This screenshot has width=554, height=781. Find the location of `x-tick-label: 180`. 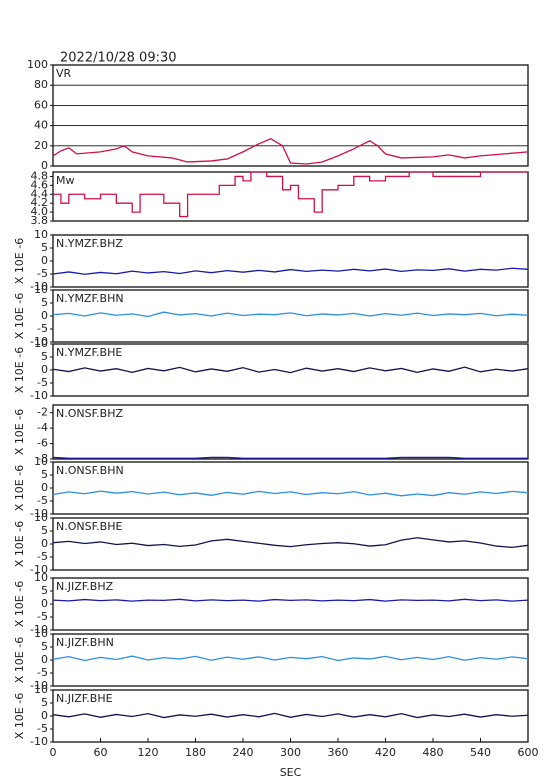

x-tick-label: 180 is located at coordinates (195, 752).